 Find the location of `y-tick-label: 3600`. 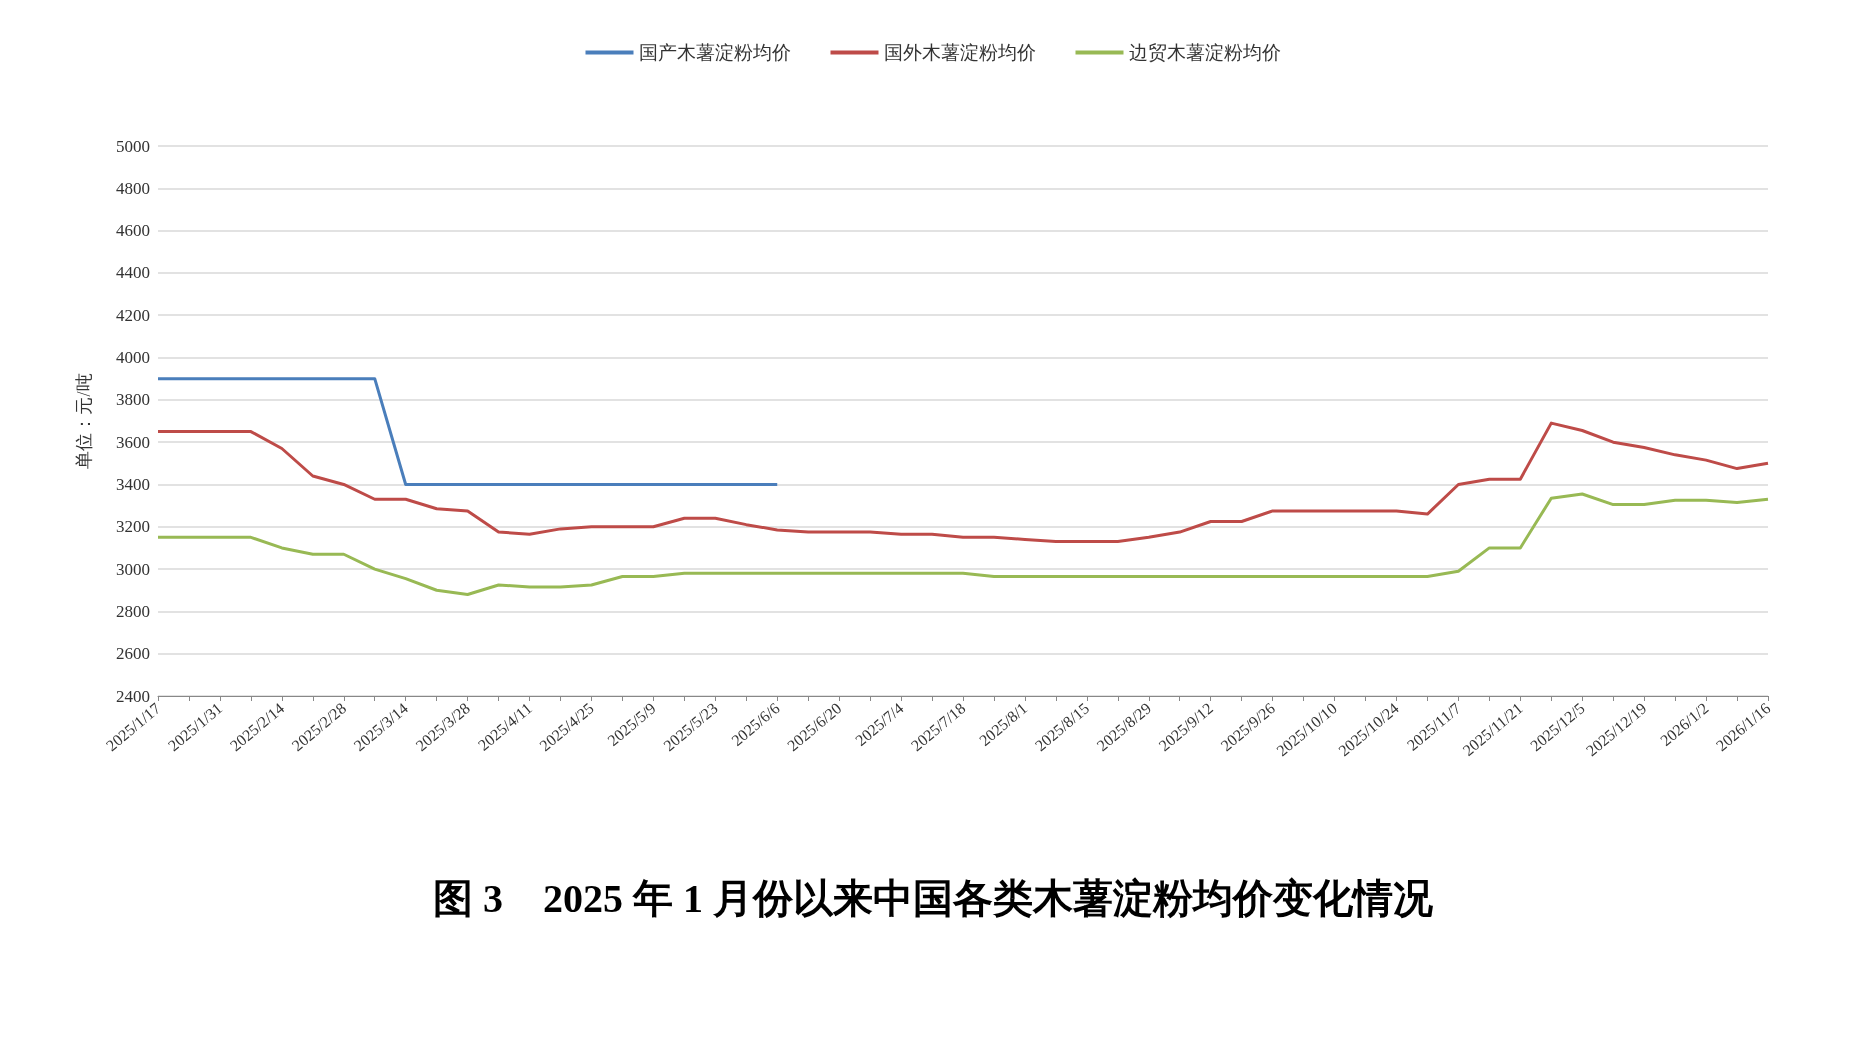

y-tick-label: 3600 is located at coordinates (133, 442).